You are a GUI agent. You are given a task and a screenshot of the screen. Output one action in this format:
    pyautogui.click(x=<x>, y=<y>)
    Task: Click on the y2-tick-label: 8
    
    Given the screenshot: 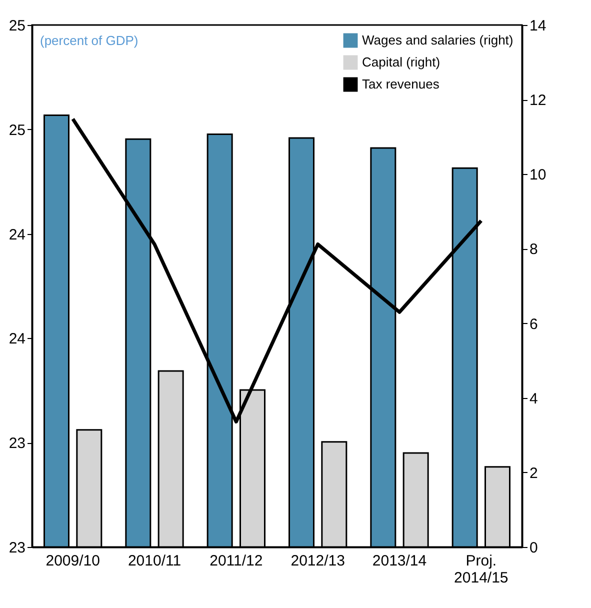 What is the action you would take?
    pyautogui.click(x=534, y=249)
    